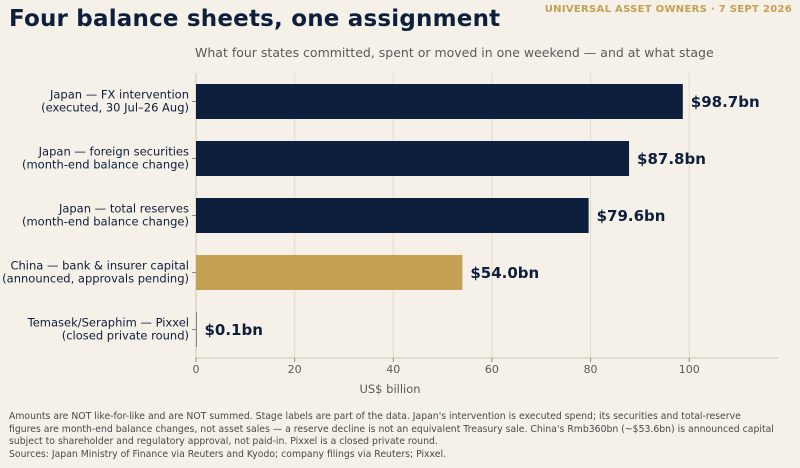 The height and width of the screenshot is (468, 800). I want to click on chart-title: Four balance sheets, one assignment, so click(255, 19).